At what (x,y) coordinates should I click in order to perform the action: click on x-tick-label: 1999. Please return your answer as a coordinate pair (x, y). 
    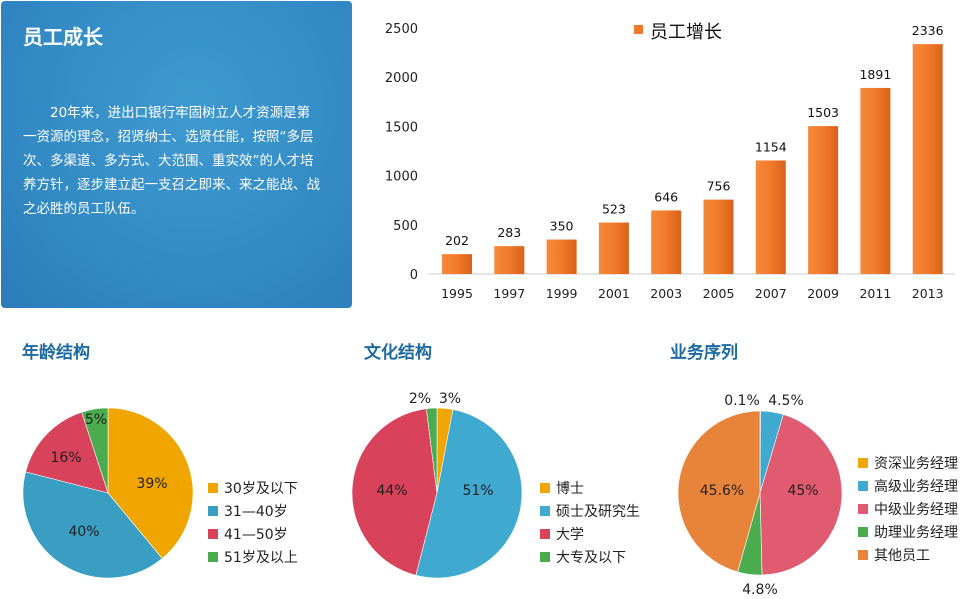
    Looking at the image, I should click on (562, 293).